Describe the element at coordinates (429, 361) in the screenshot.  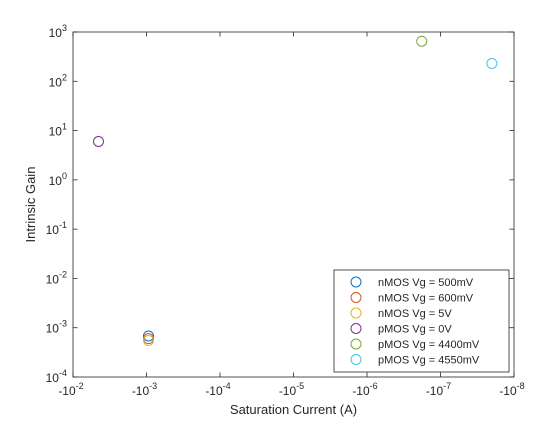
I see `legend-label: pMOS Vg = 4550mV` at that location.